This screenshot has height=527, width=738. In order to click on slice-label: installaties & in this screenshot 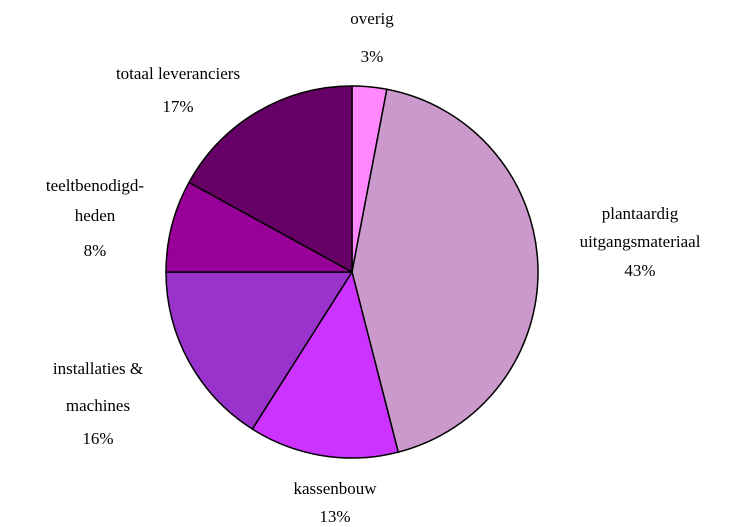, I will do `click(98, 368)`.